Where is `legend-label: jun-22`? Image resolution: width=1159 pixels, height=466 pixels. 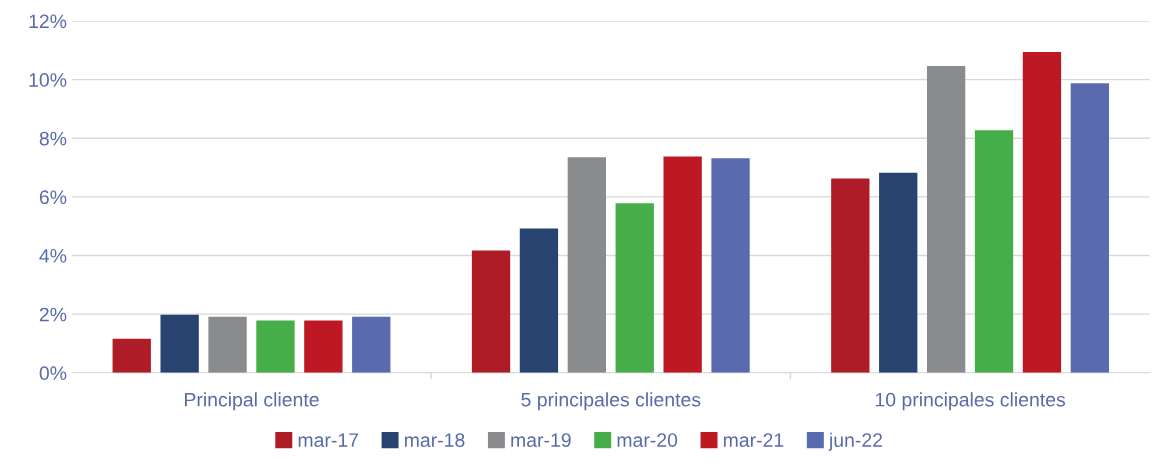
legend-label: jun-22 is located at coordinates (855, 441).